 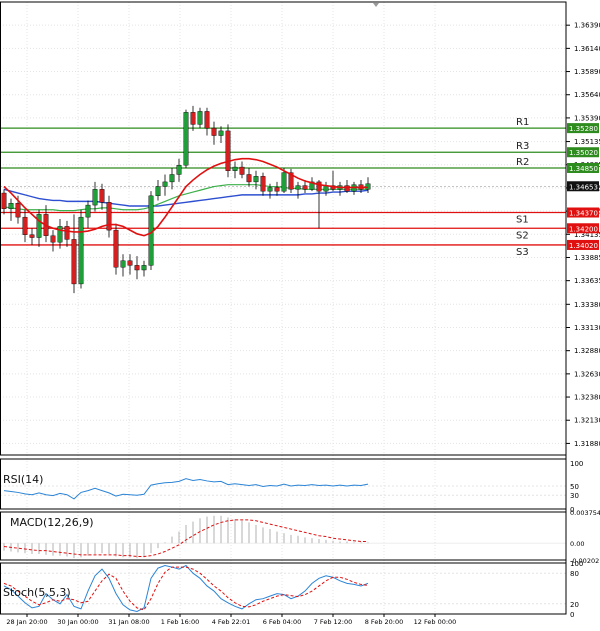 I want to click on level-name-s3: S3, so click(x=522, y=252).